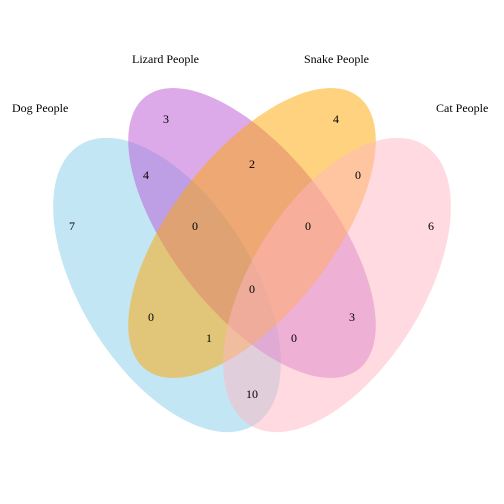 This screenshot has height=504, width=504. What do you see at coordinates (72, 226) in the screenshot?
I see `region-dog-only: 7` at bounding box center [72, 226].